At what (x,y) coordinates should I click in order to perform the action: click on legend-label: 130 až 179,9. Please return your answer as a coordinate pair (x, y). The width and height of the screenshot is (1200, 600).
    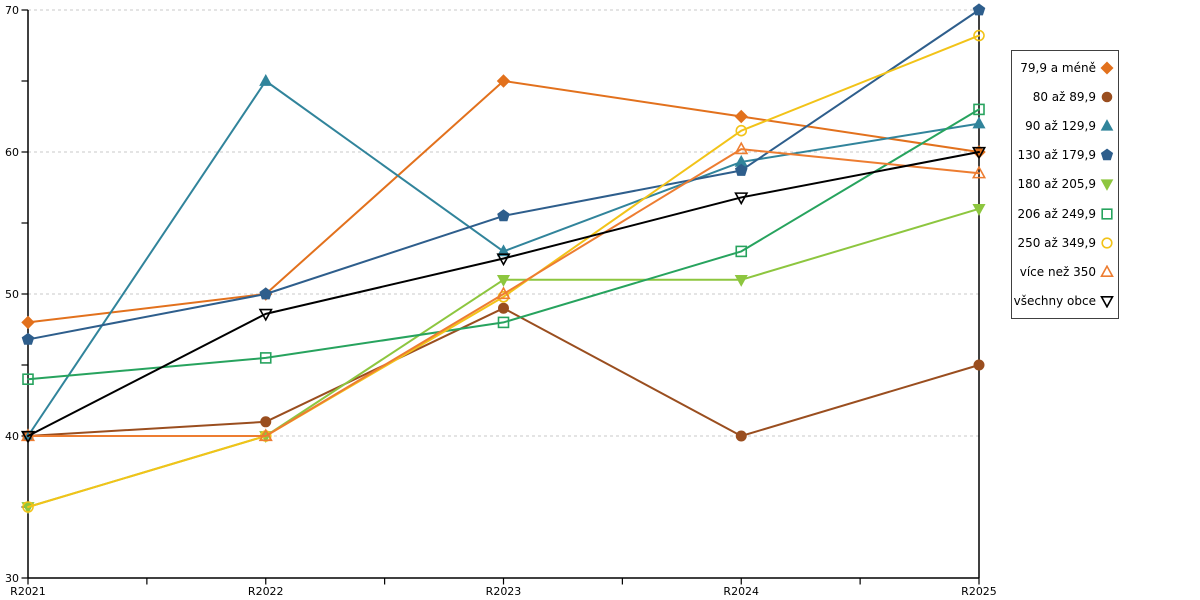
    Looking at the image, I should click on (1056, 155).